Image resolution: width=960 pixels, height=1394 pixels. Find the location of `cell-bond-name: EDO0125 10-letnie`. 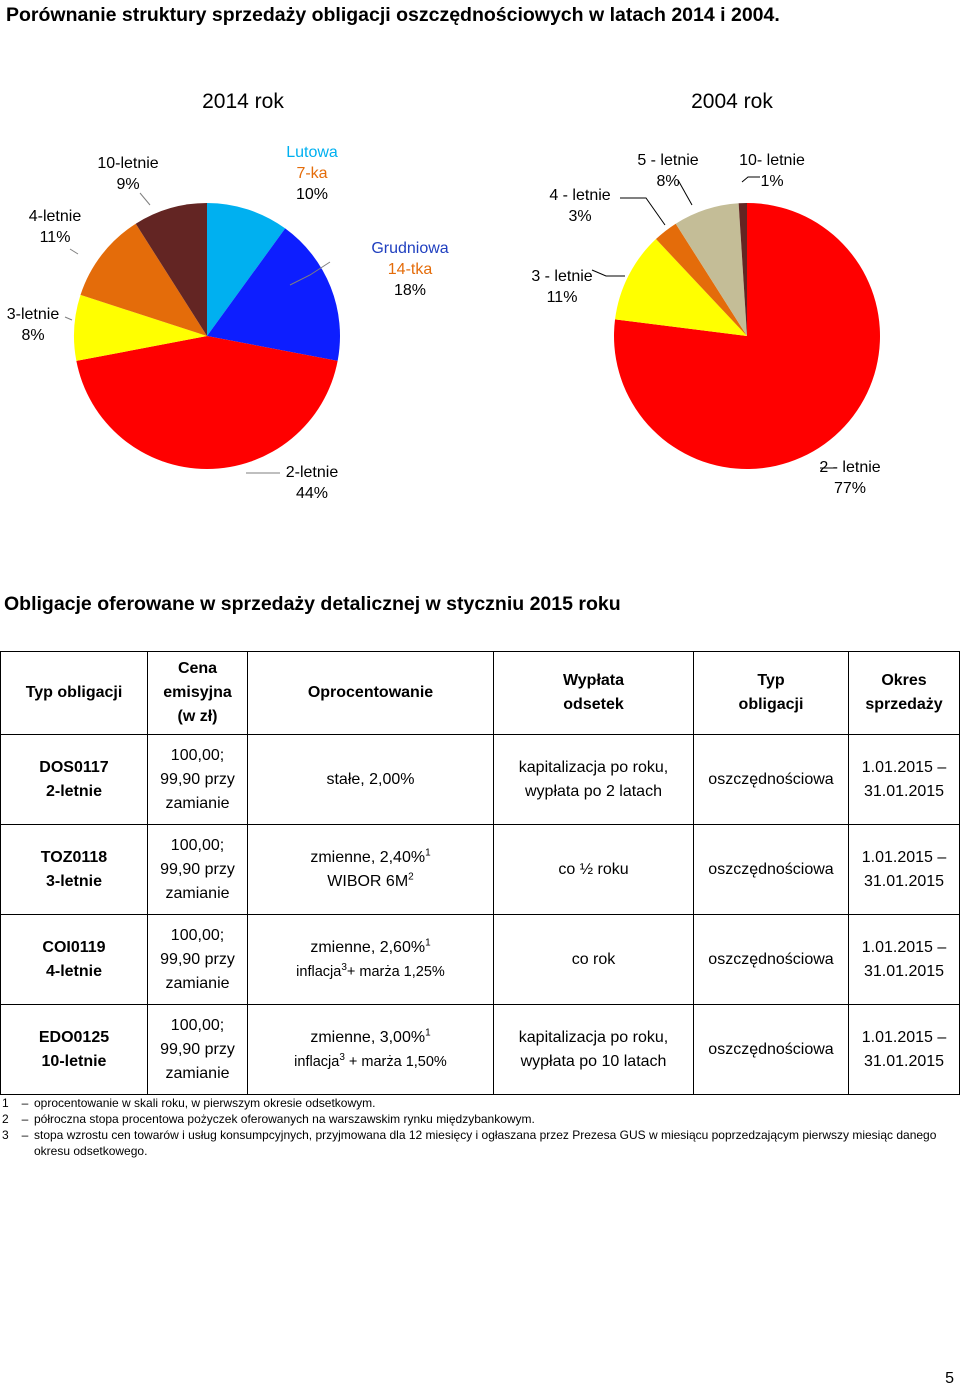

cell-bond-name: EDO0125 10-letnie is located at coordinates (74, 1049).